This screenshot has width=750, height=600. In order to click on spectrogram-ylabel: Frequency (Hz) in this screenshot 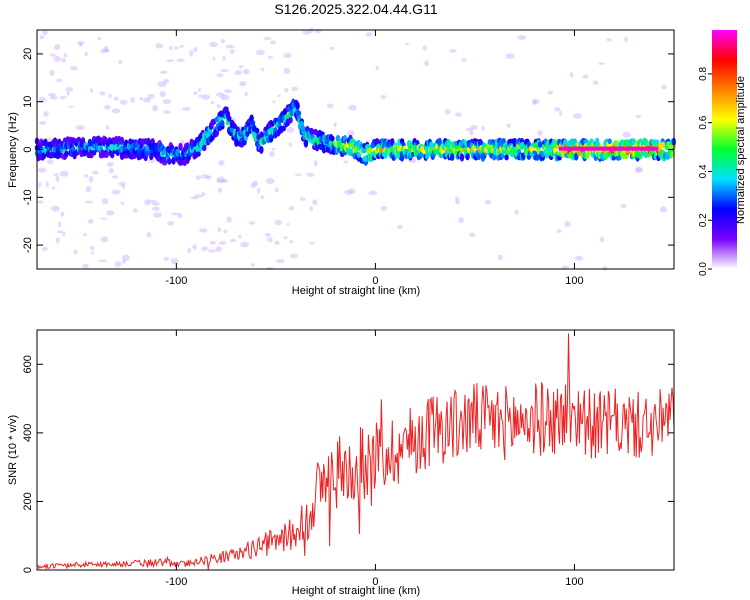, I will do `click(13, 150)`.